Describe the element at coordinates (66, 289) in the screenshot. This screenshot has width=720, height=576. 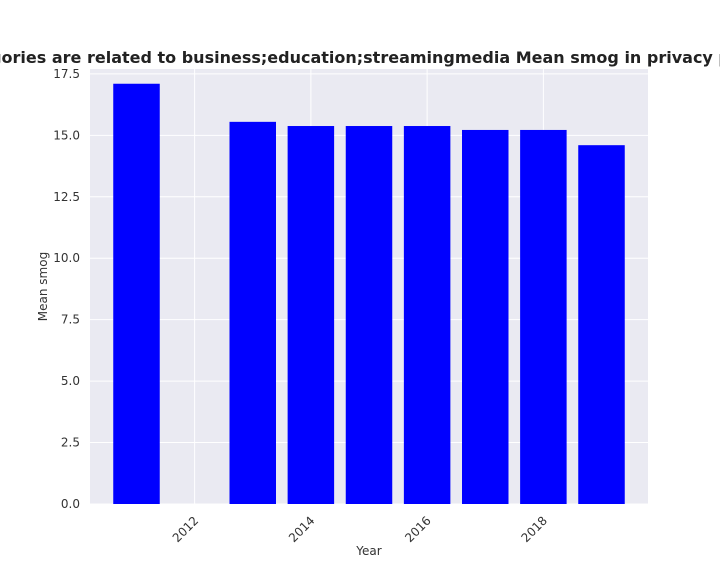
I see `y-axis-ticks: 0.0 2.5 5.0 7.5 10.0 12.5 15.0 17.5` at that location.